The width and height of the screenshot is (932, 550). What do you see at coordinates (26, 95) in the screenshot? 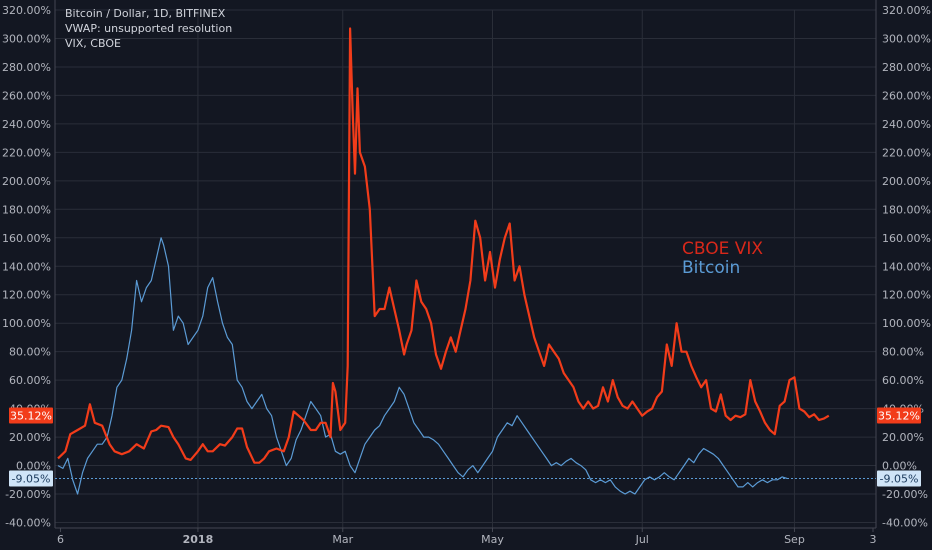
I see `left-tick-label: 260.00%` at bounding box center [26, 95].